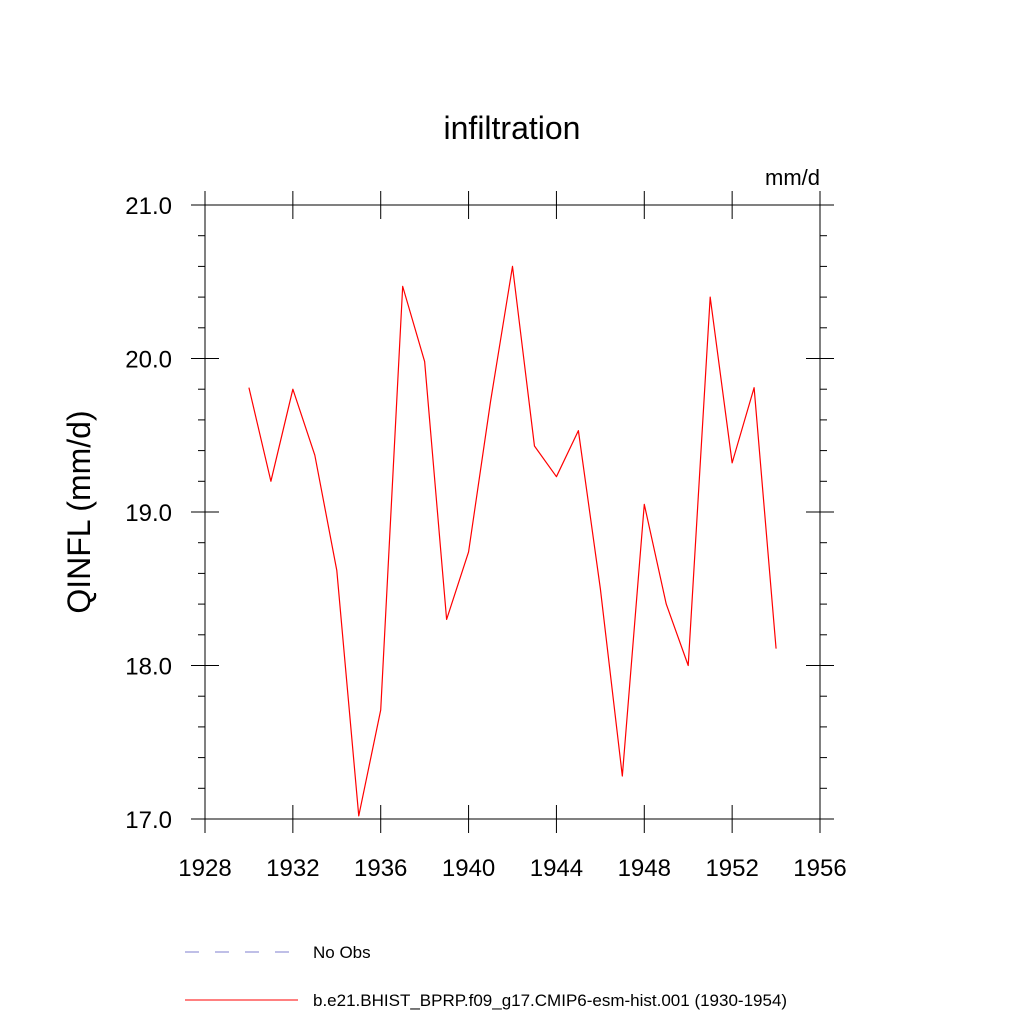 The image size is (1024, 1024). Describe the element at coordinates (148, 360) in the screenshot. I see `y-tick-label: 20.0` at that location.